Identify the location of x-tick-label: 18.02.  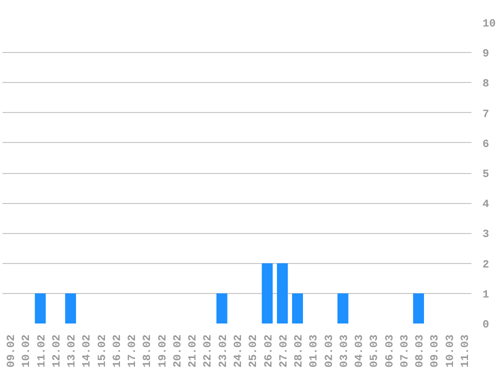
(148, 351).